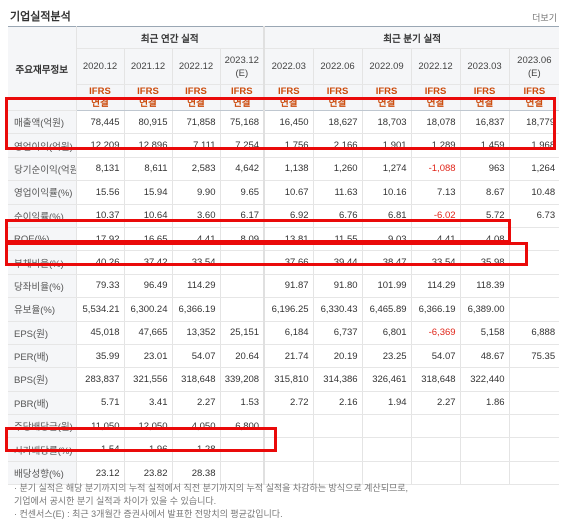 The height and width of the screenshot is (532, 567). Describe the element at coordinates (100, 66) in the screenshot. I see `period-label: 2020.12` at that location.